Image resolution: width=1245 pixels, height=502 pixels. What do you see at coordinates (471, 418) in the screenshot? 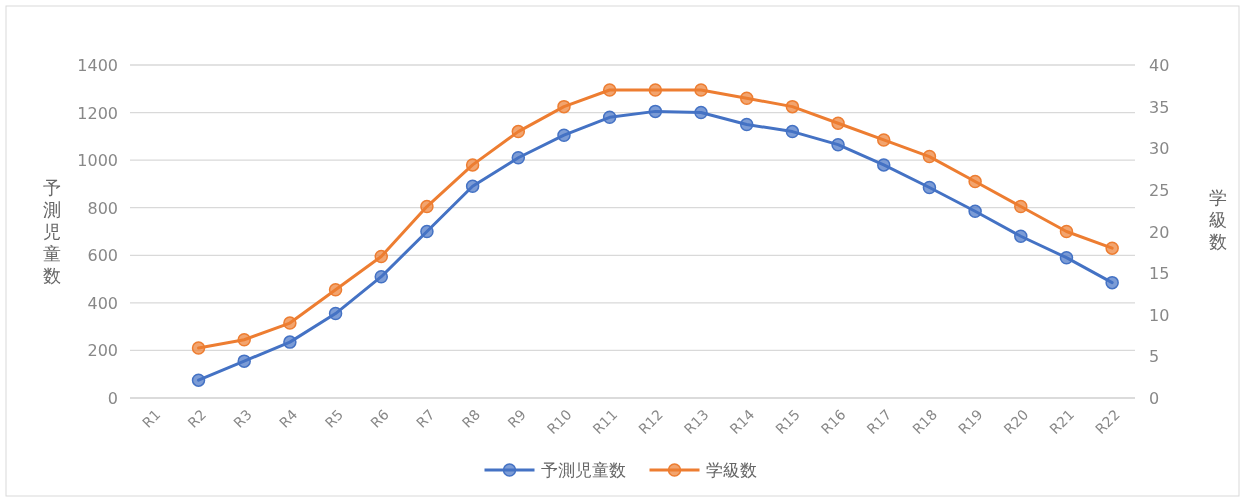
I see `x-tick-label: R8` at bounding box center [471, 418].